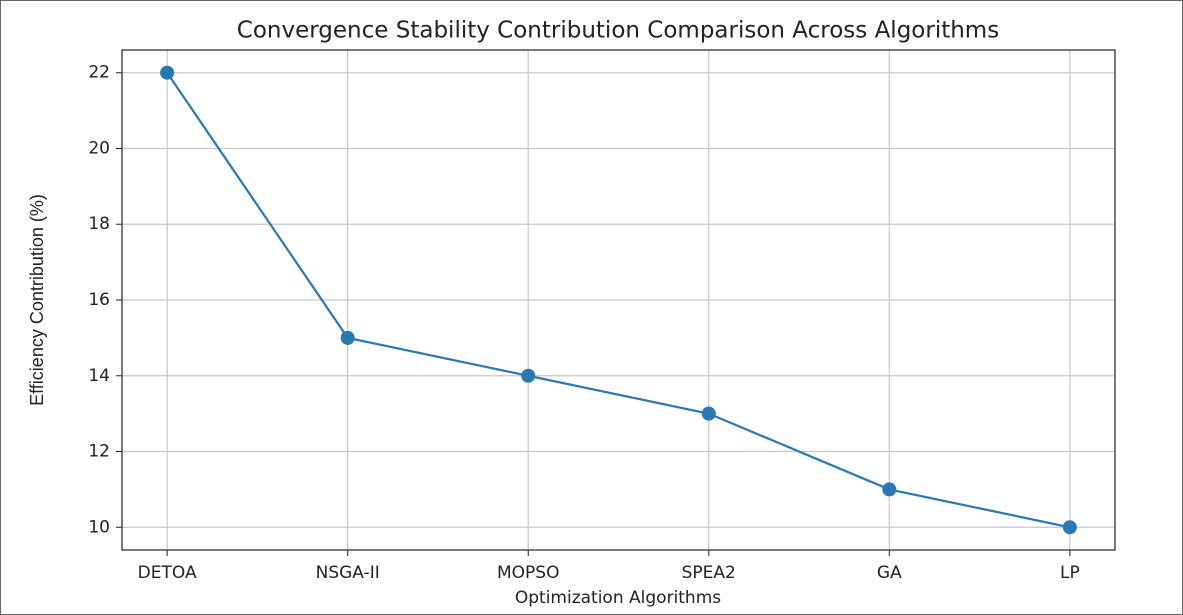 The width and height of the screenshot is (1183, 615). Describe the element at coordinates (99, 224) in the screenshot. I see `y-tick-label: 18` at that location.